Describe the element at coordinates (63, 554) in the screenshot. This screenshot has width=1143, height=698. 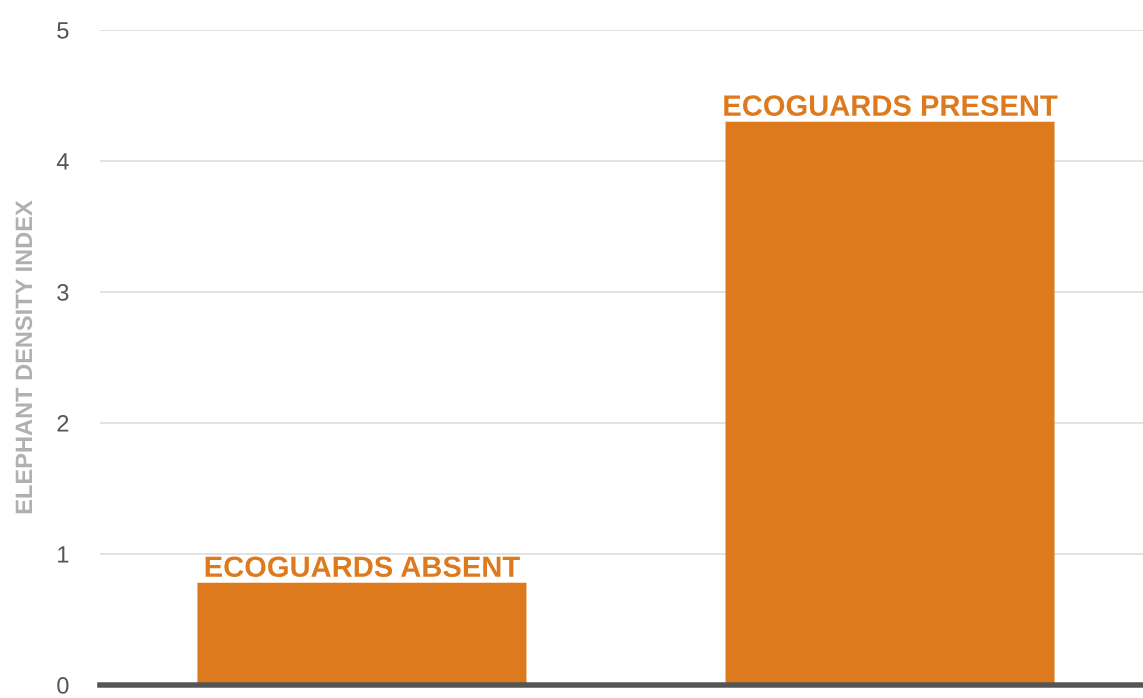
I see `y-tick-label: 1` at that location.